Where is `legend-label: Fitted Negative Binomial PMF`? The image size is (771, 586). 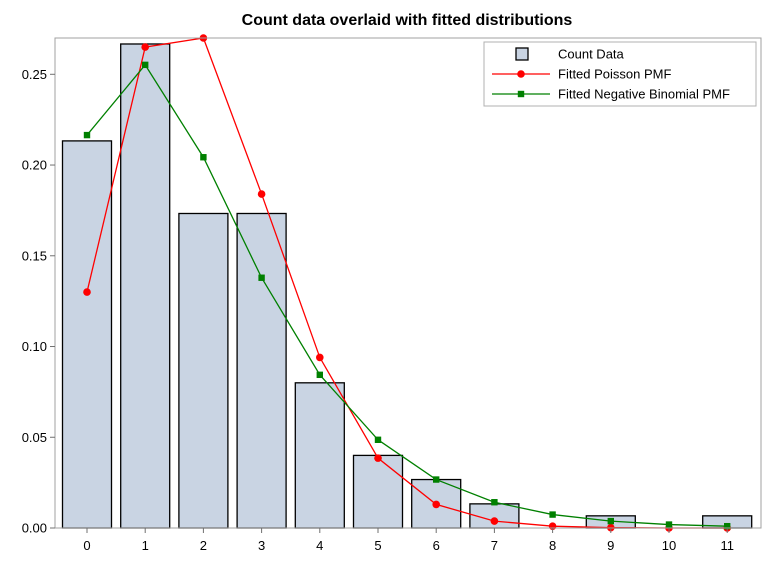
legend-label: Fitted Negative Binomial PMF is located at coordinates (644, 94).